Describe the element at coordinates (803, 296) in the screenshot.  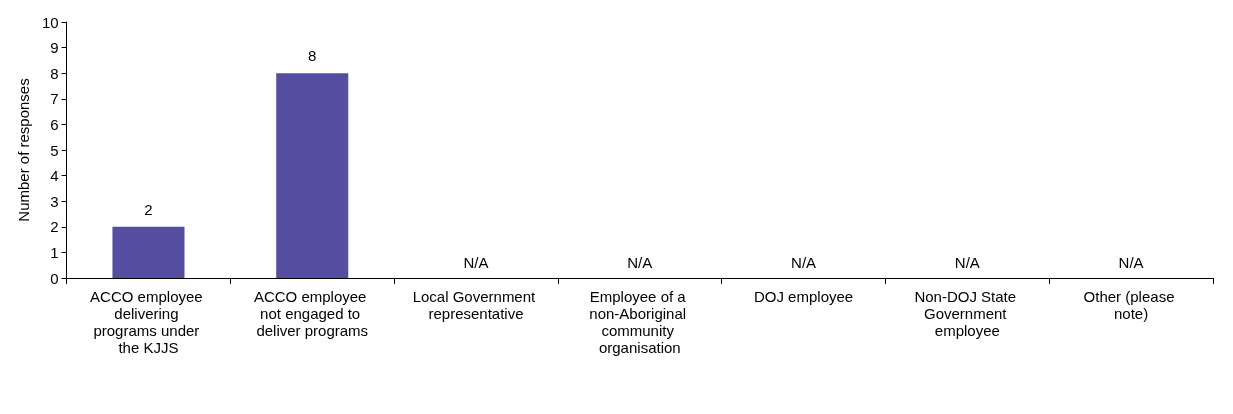
I see `x-tick-label: DOJ employee` at that location.